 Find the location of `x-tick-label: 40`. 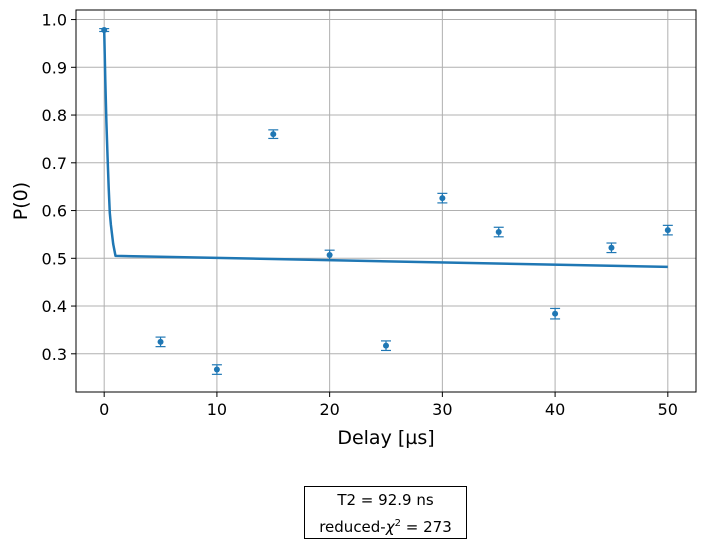

x-tick-label: 40 is located at coordinates (555, 409).